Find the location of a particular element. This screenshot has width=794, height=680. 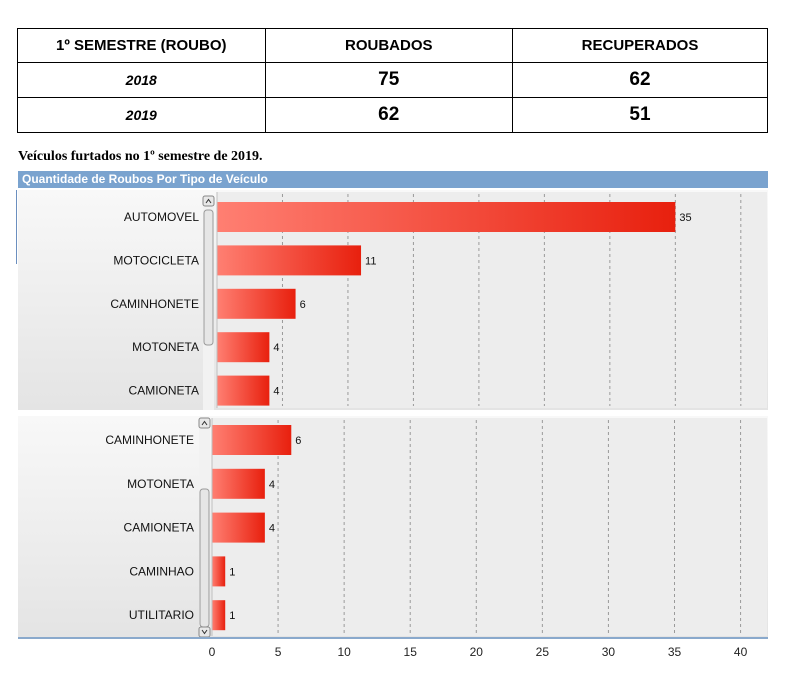

tick-label: 0 is located at coordinates (212, 652).